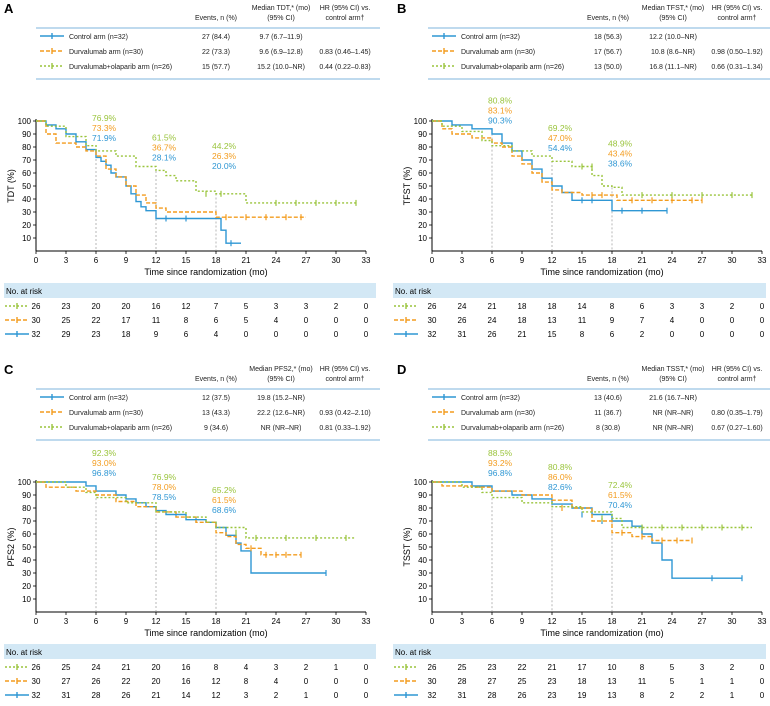 This screenshot has height=706, width=770. What do you see at coordinates (216, 398) in the screenshot?
I see `events-value: 12 (37.5)` at bounding box center [216, 398].